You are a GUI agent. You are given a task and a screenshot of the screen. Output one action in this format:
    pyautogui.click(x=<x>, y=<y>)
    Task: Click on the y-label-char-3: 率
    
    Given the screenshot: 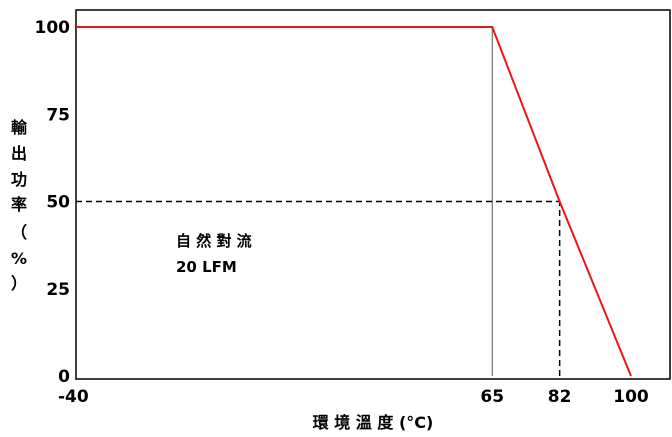 What is the action you would take?
    pyautogui.click(x=19, y=204)
    